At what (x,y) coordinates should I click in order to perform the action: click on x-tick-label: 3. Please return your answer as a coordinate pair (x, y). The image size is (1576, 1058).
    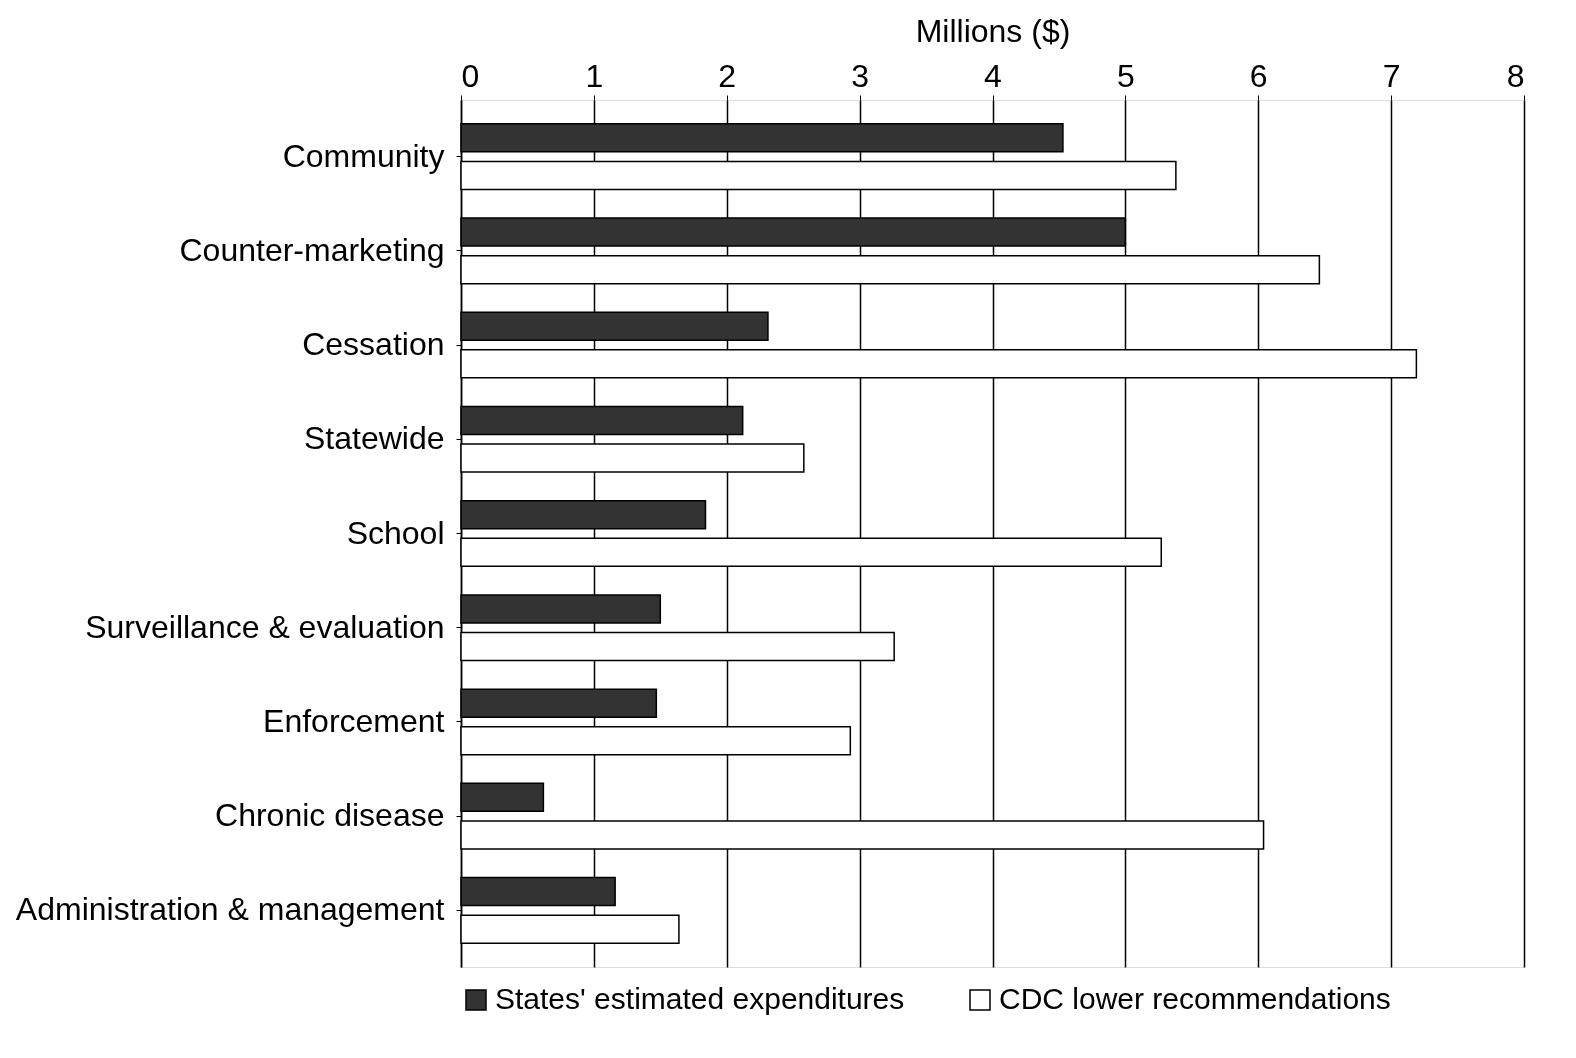
    Looking at the image, I should click on (860, 75).